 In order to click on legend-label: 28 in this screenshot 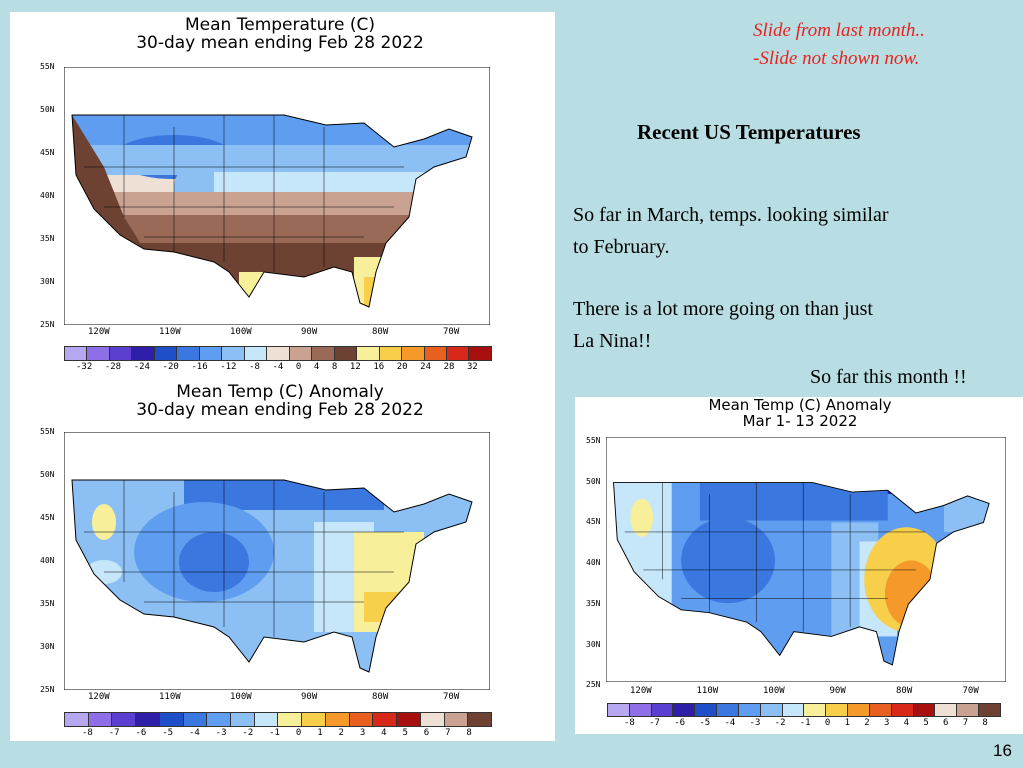, I will do `click(449, 367)`.